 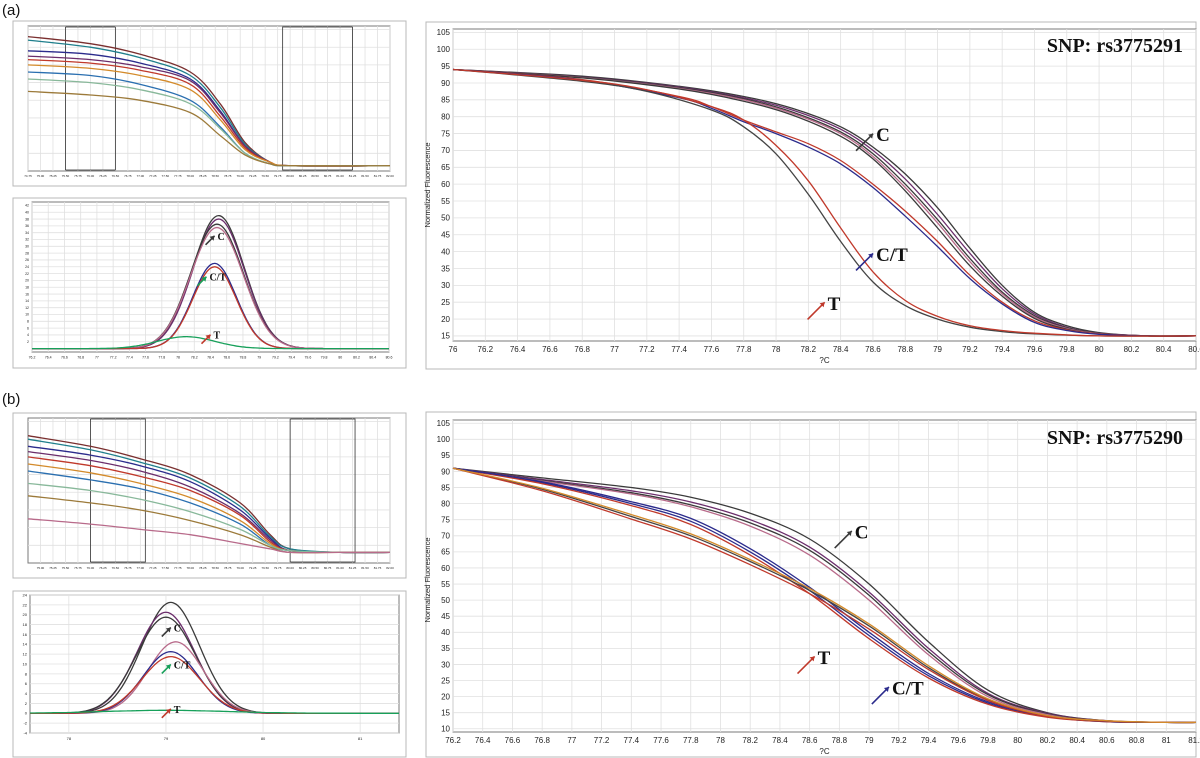 I want to click on x-tick-label: 79.50, so click(x=265, y=176).